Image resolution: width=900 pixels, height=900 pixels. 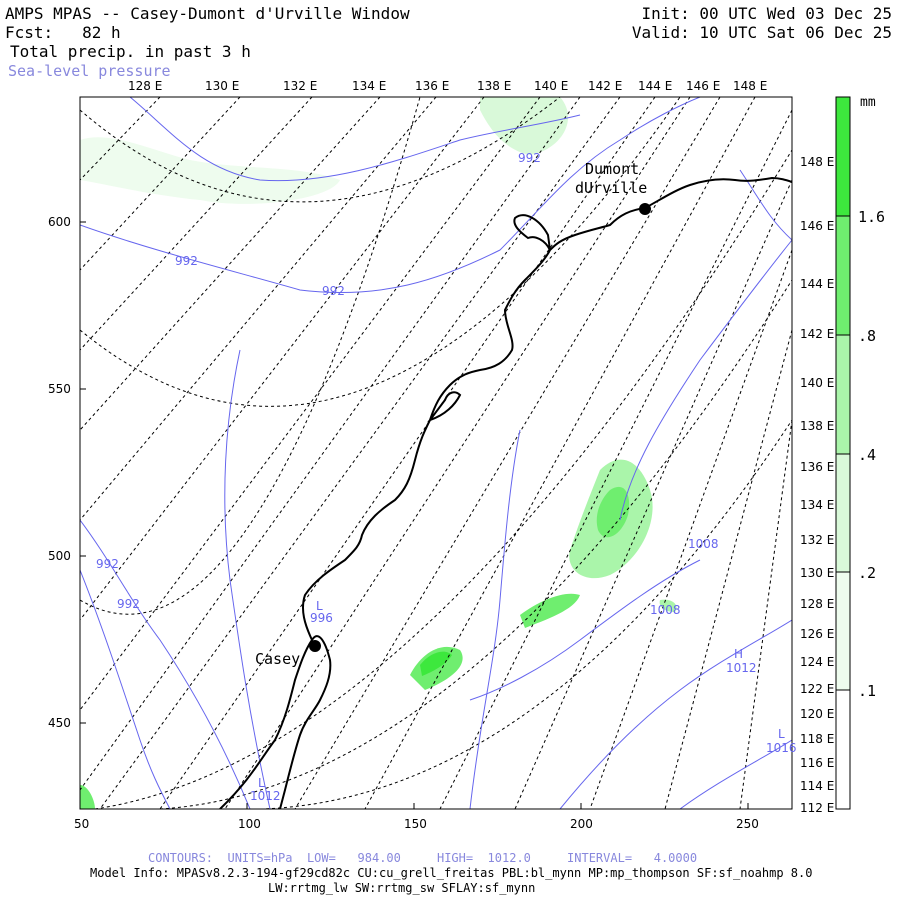 I want to click on right-tick-label: 114 E, so click(x=817, y=786).